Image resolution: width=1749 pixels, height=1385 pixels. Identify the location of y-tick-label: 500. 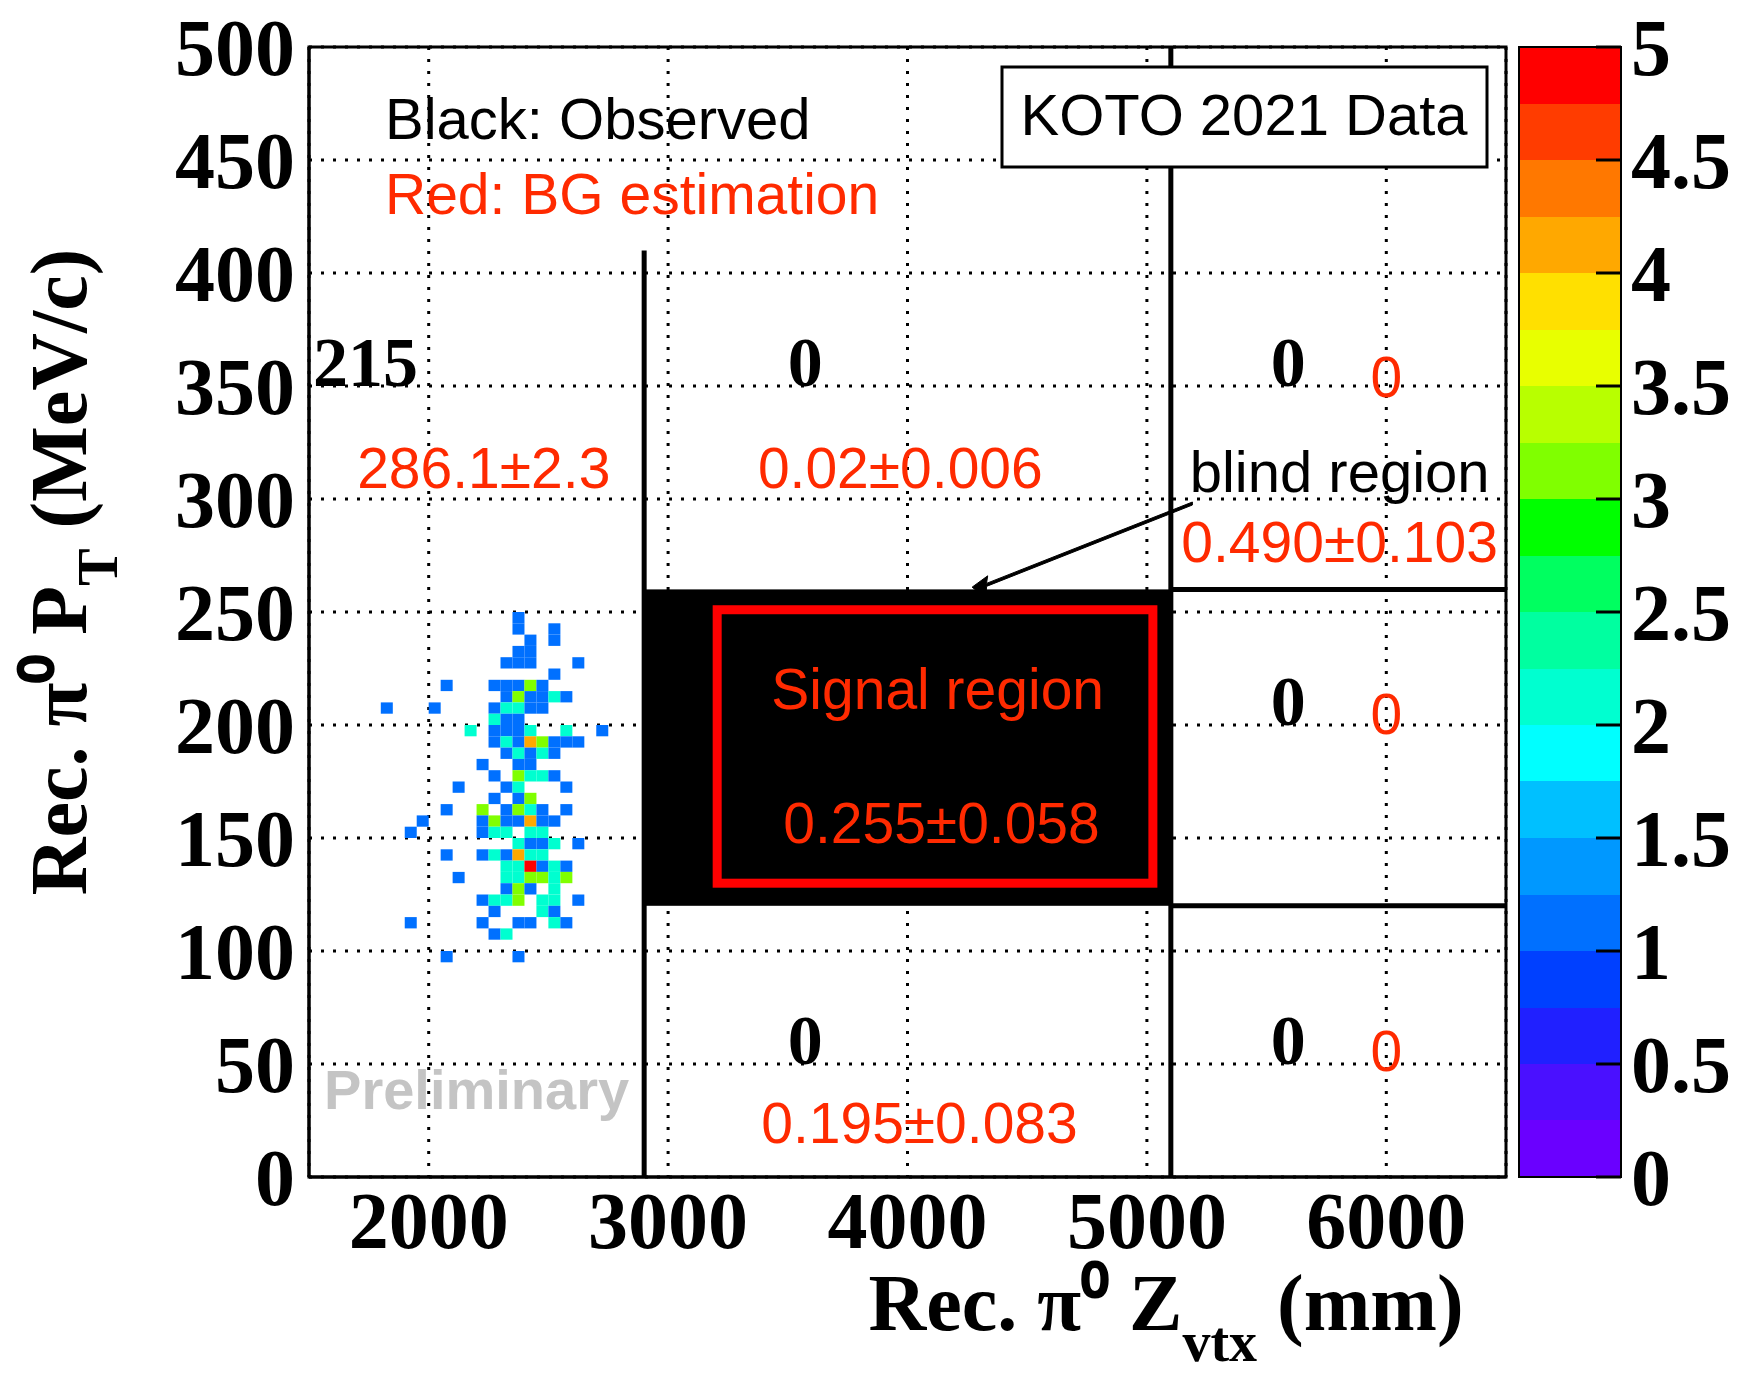
(235, 48).